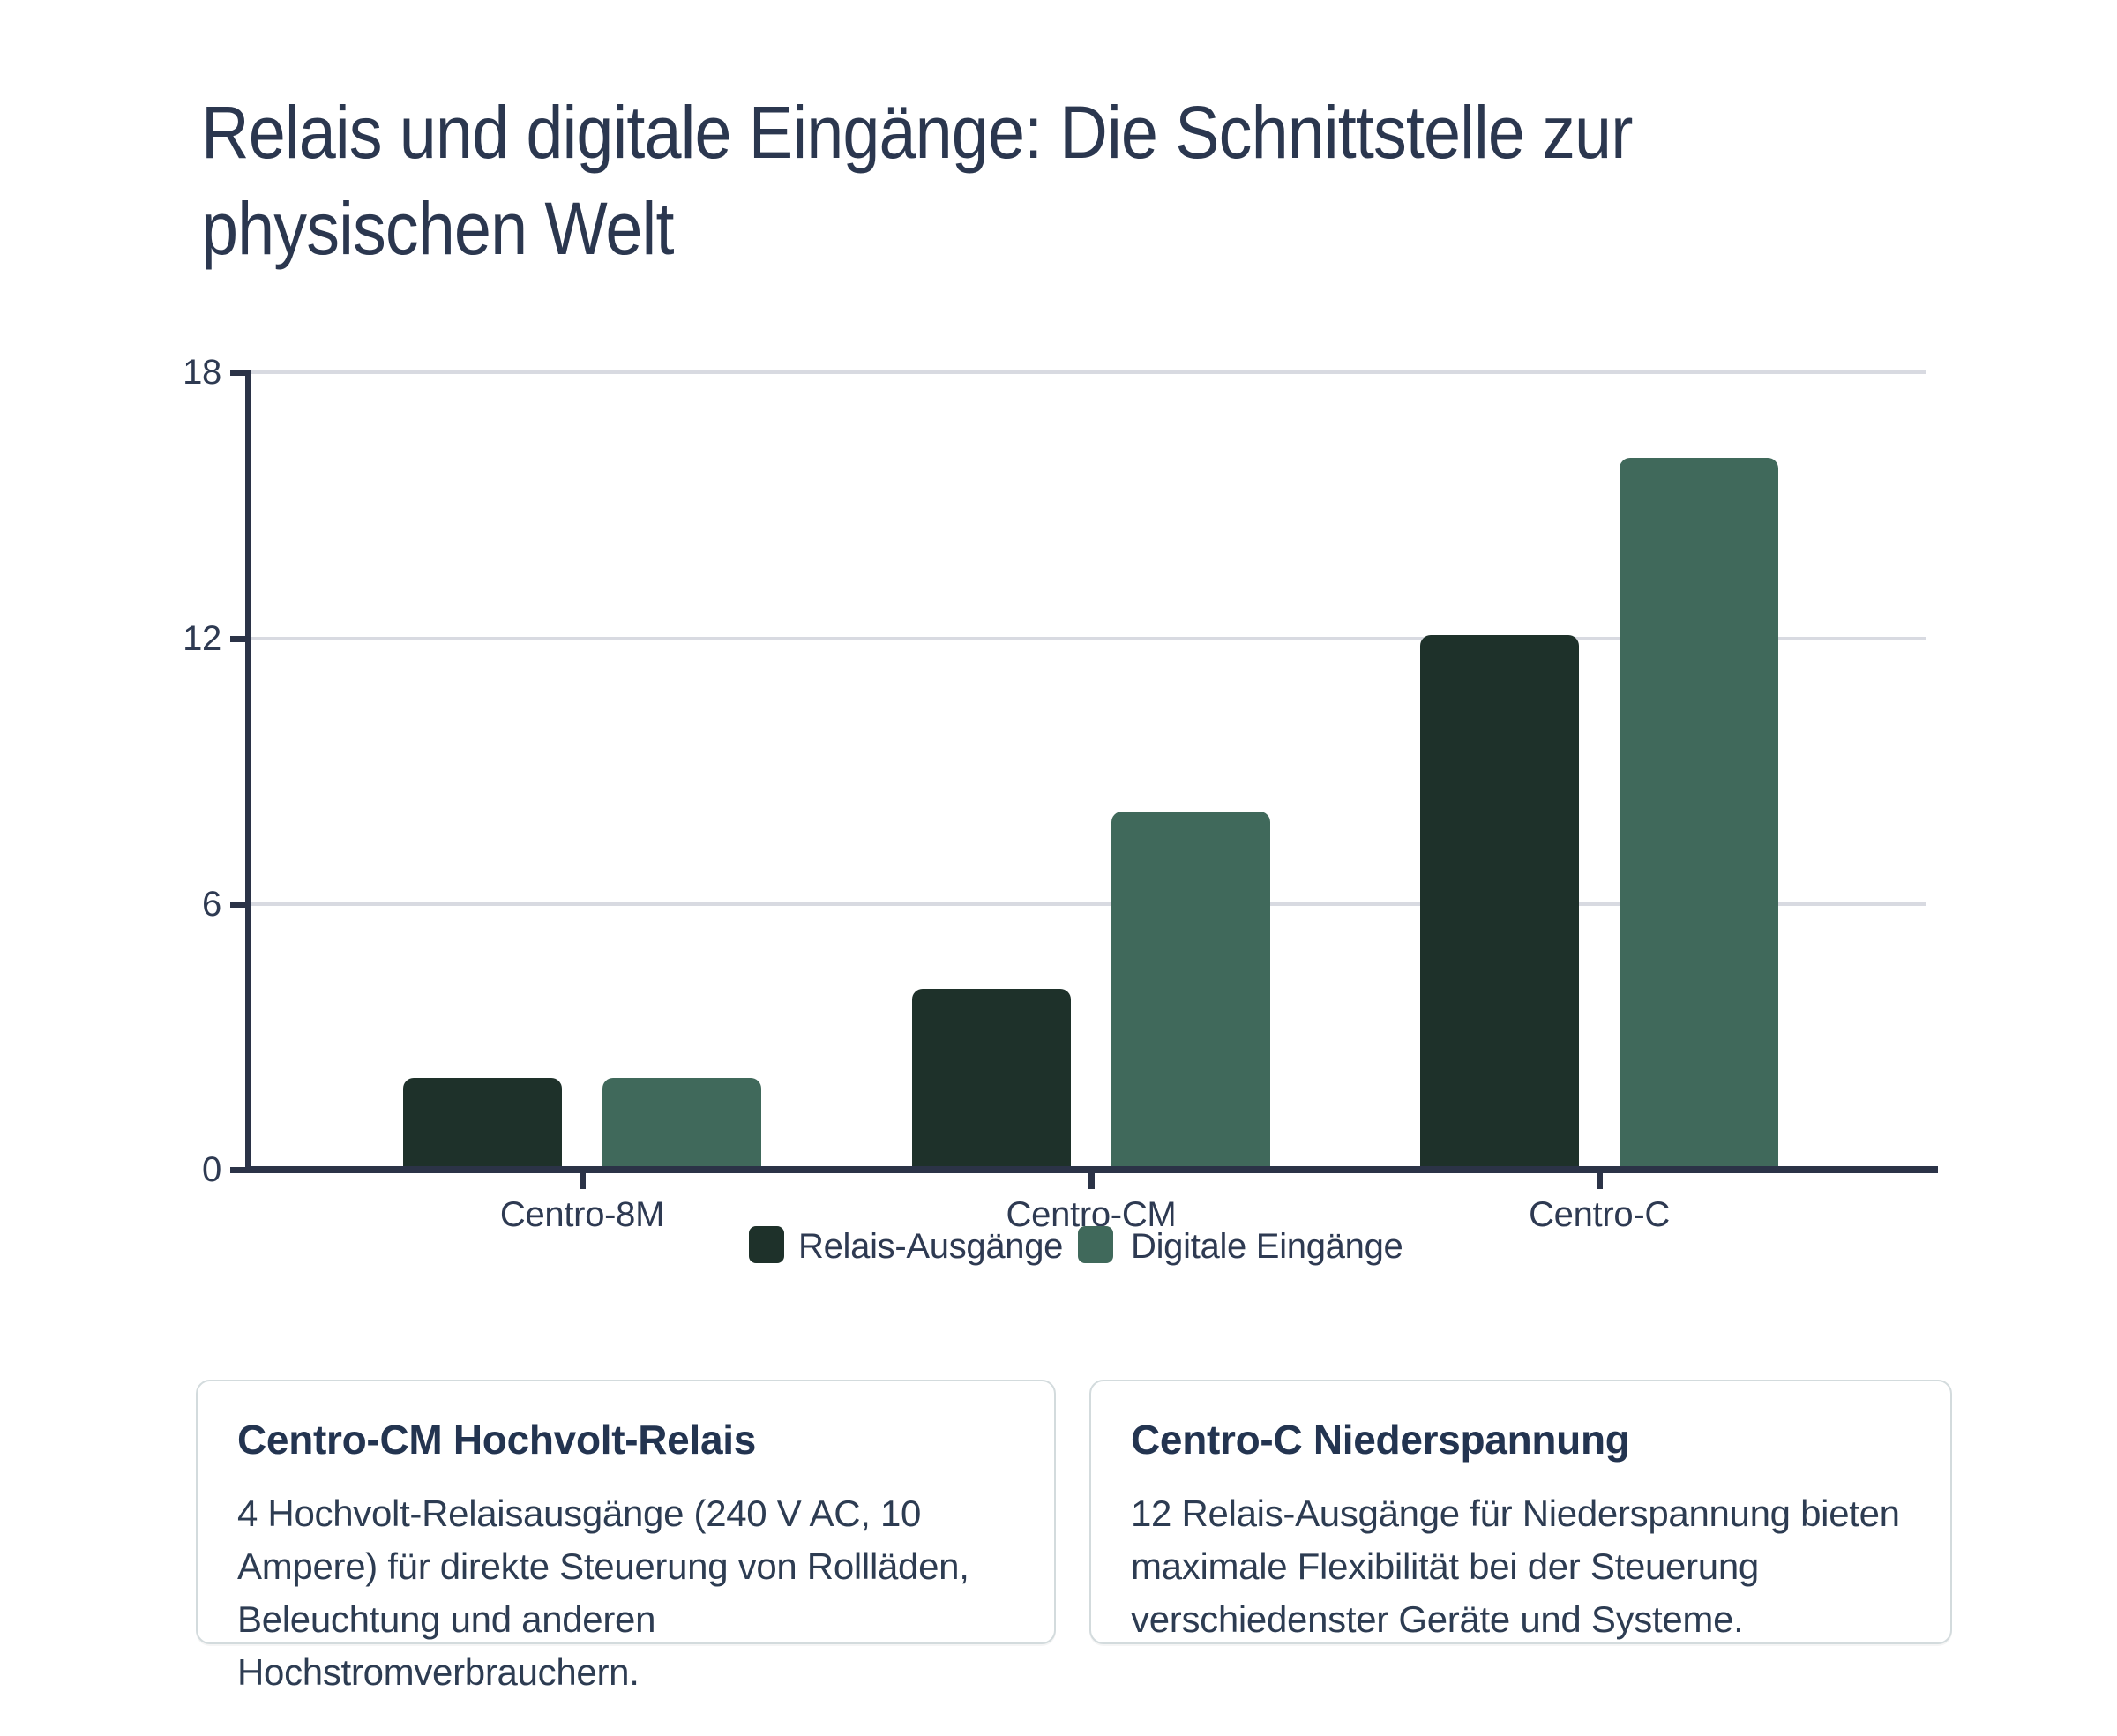 The width and height of the screenshot is (2117, 1736). Describe the element at coordinates (437, 228) in the screenshot. I see `chart-title-line-2: physischen Welt` at that location.